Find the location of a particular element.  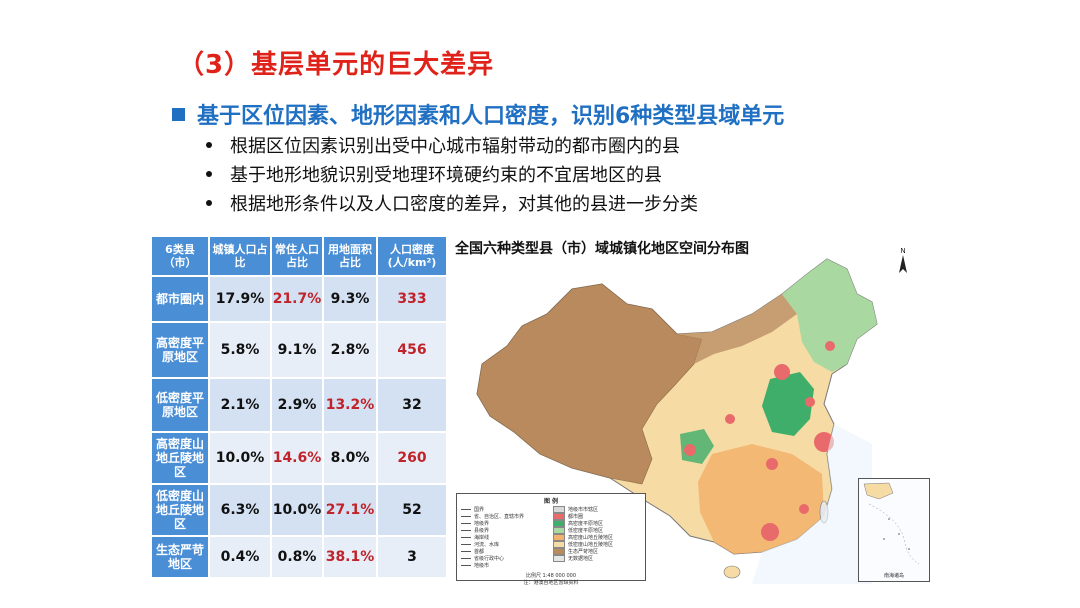

legend-item: 地级界 is located at coordinates (505, 523).